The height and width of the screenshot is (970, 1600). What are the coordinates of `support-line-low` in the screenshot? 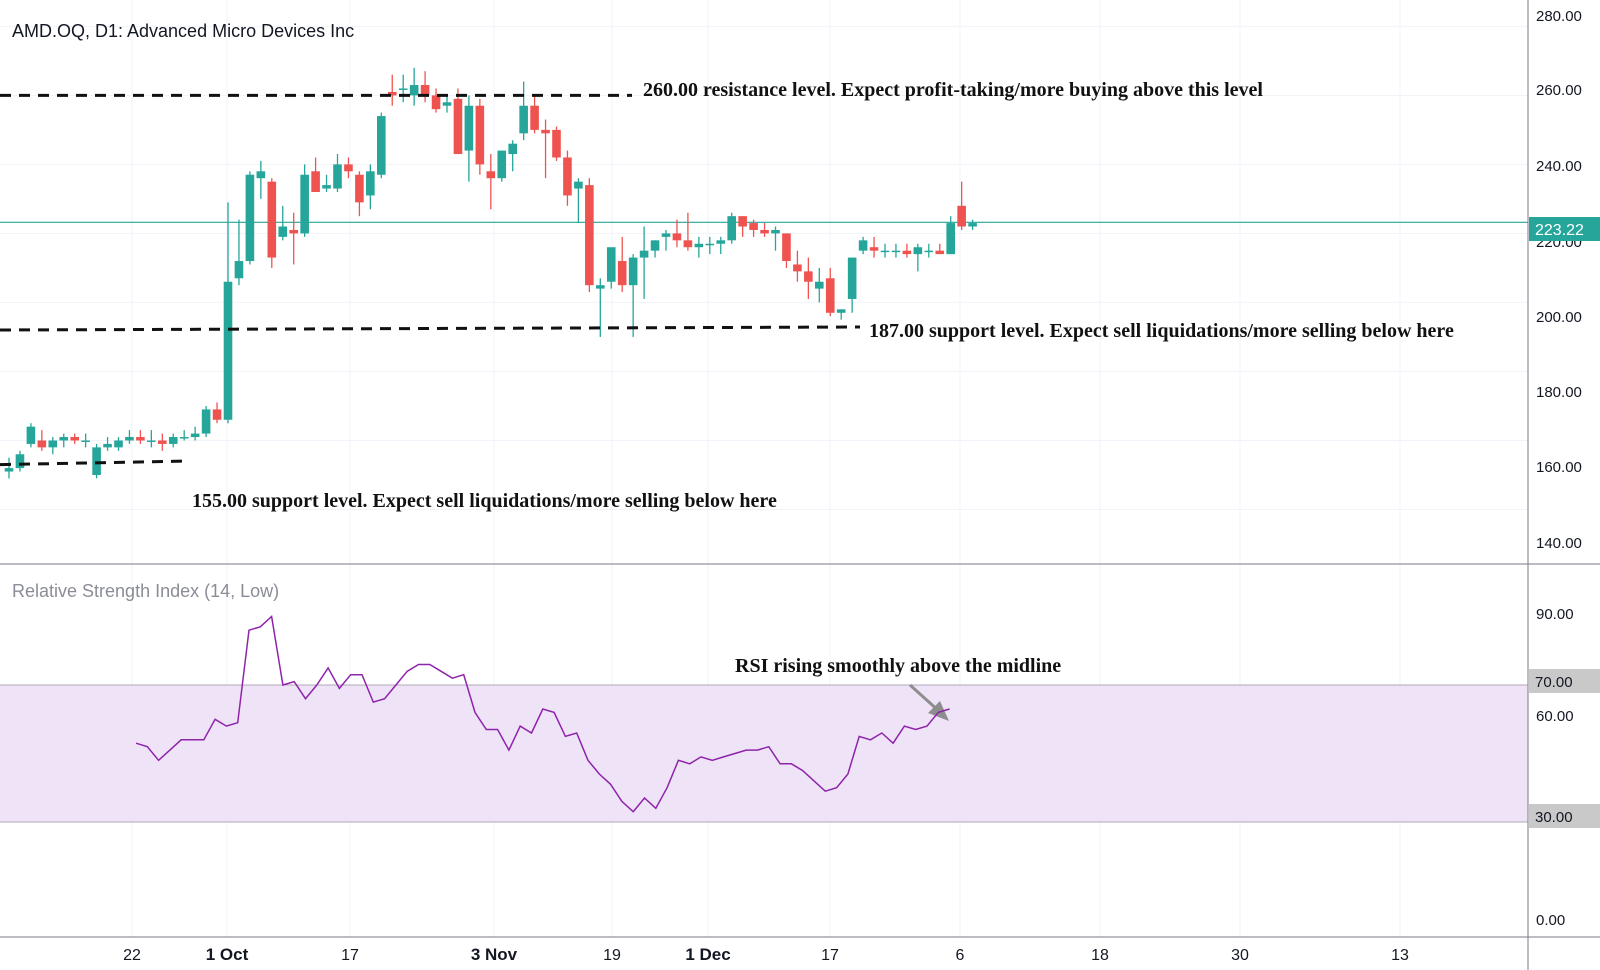 It's located at (91, 463).